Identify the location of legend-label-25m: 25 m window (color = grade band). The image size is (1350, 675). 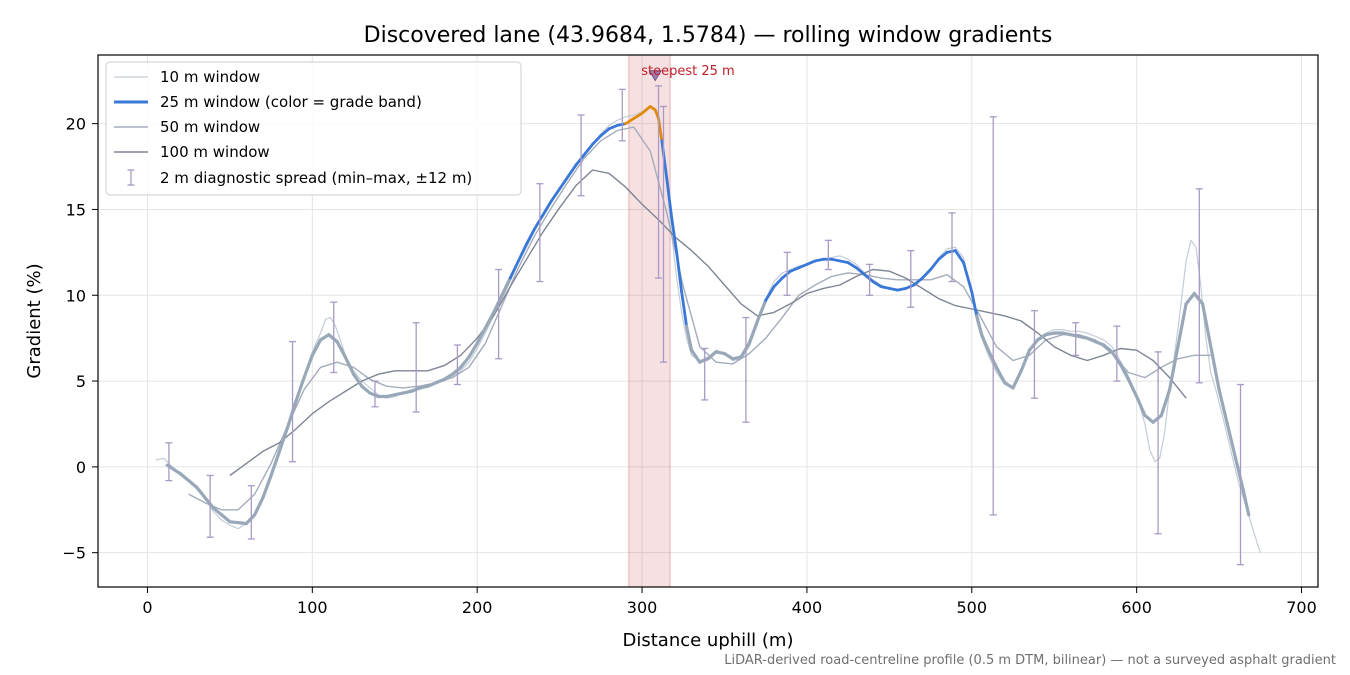
(291, 102).